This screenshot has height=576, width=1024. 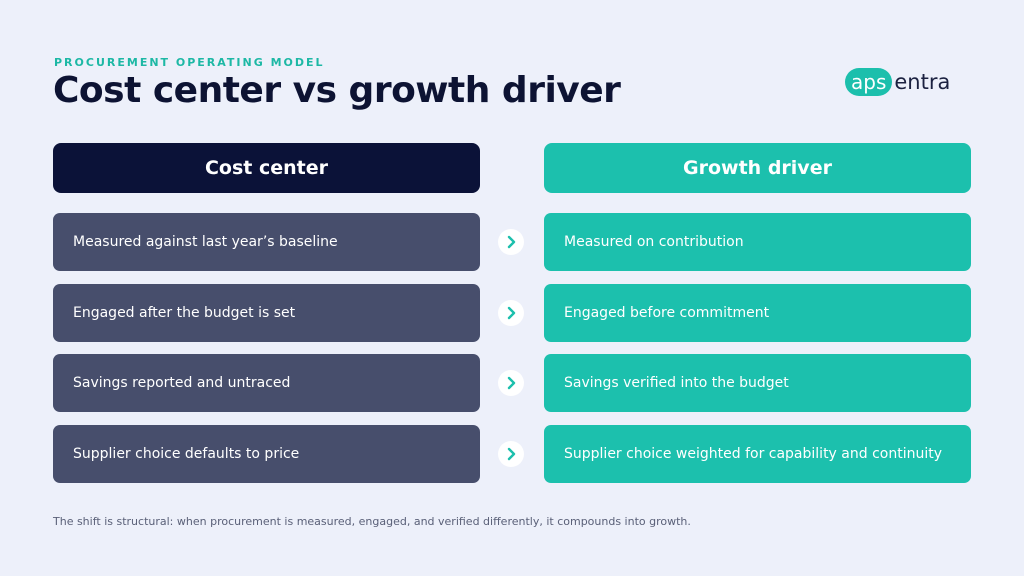 I want to click on logo-mark: aps, so click(x=869, y=82).